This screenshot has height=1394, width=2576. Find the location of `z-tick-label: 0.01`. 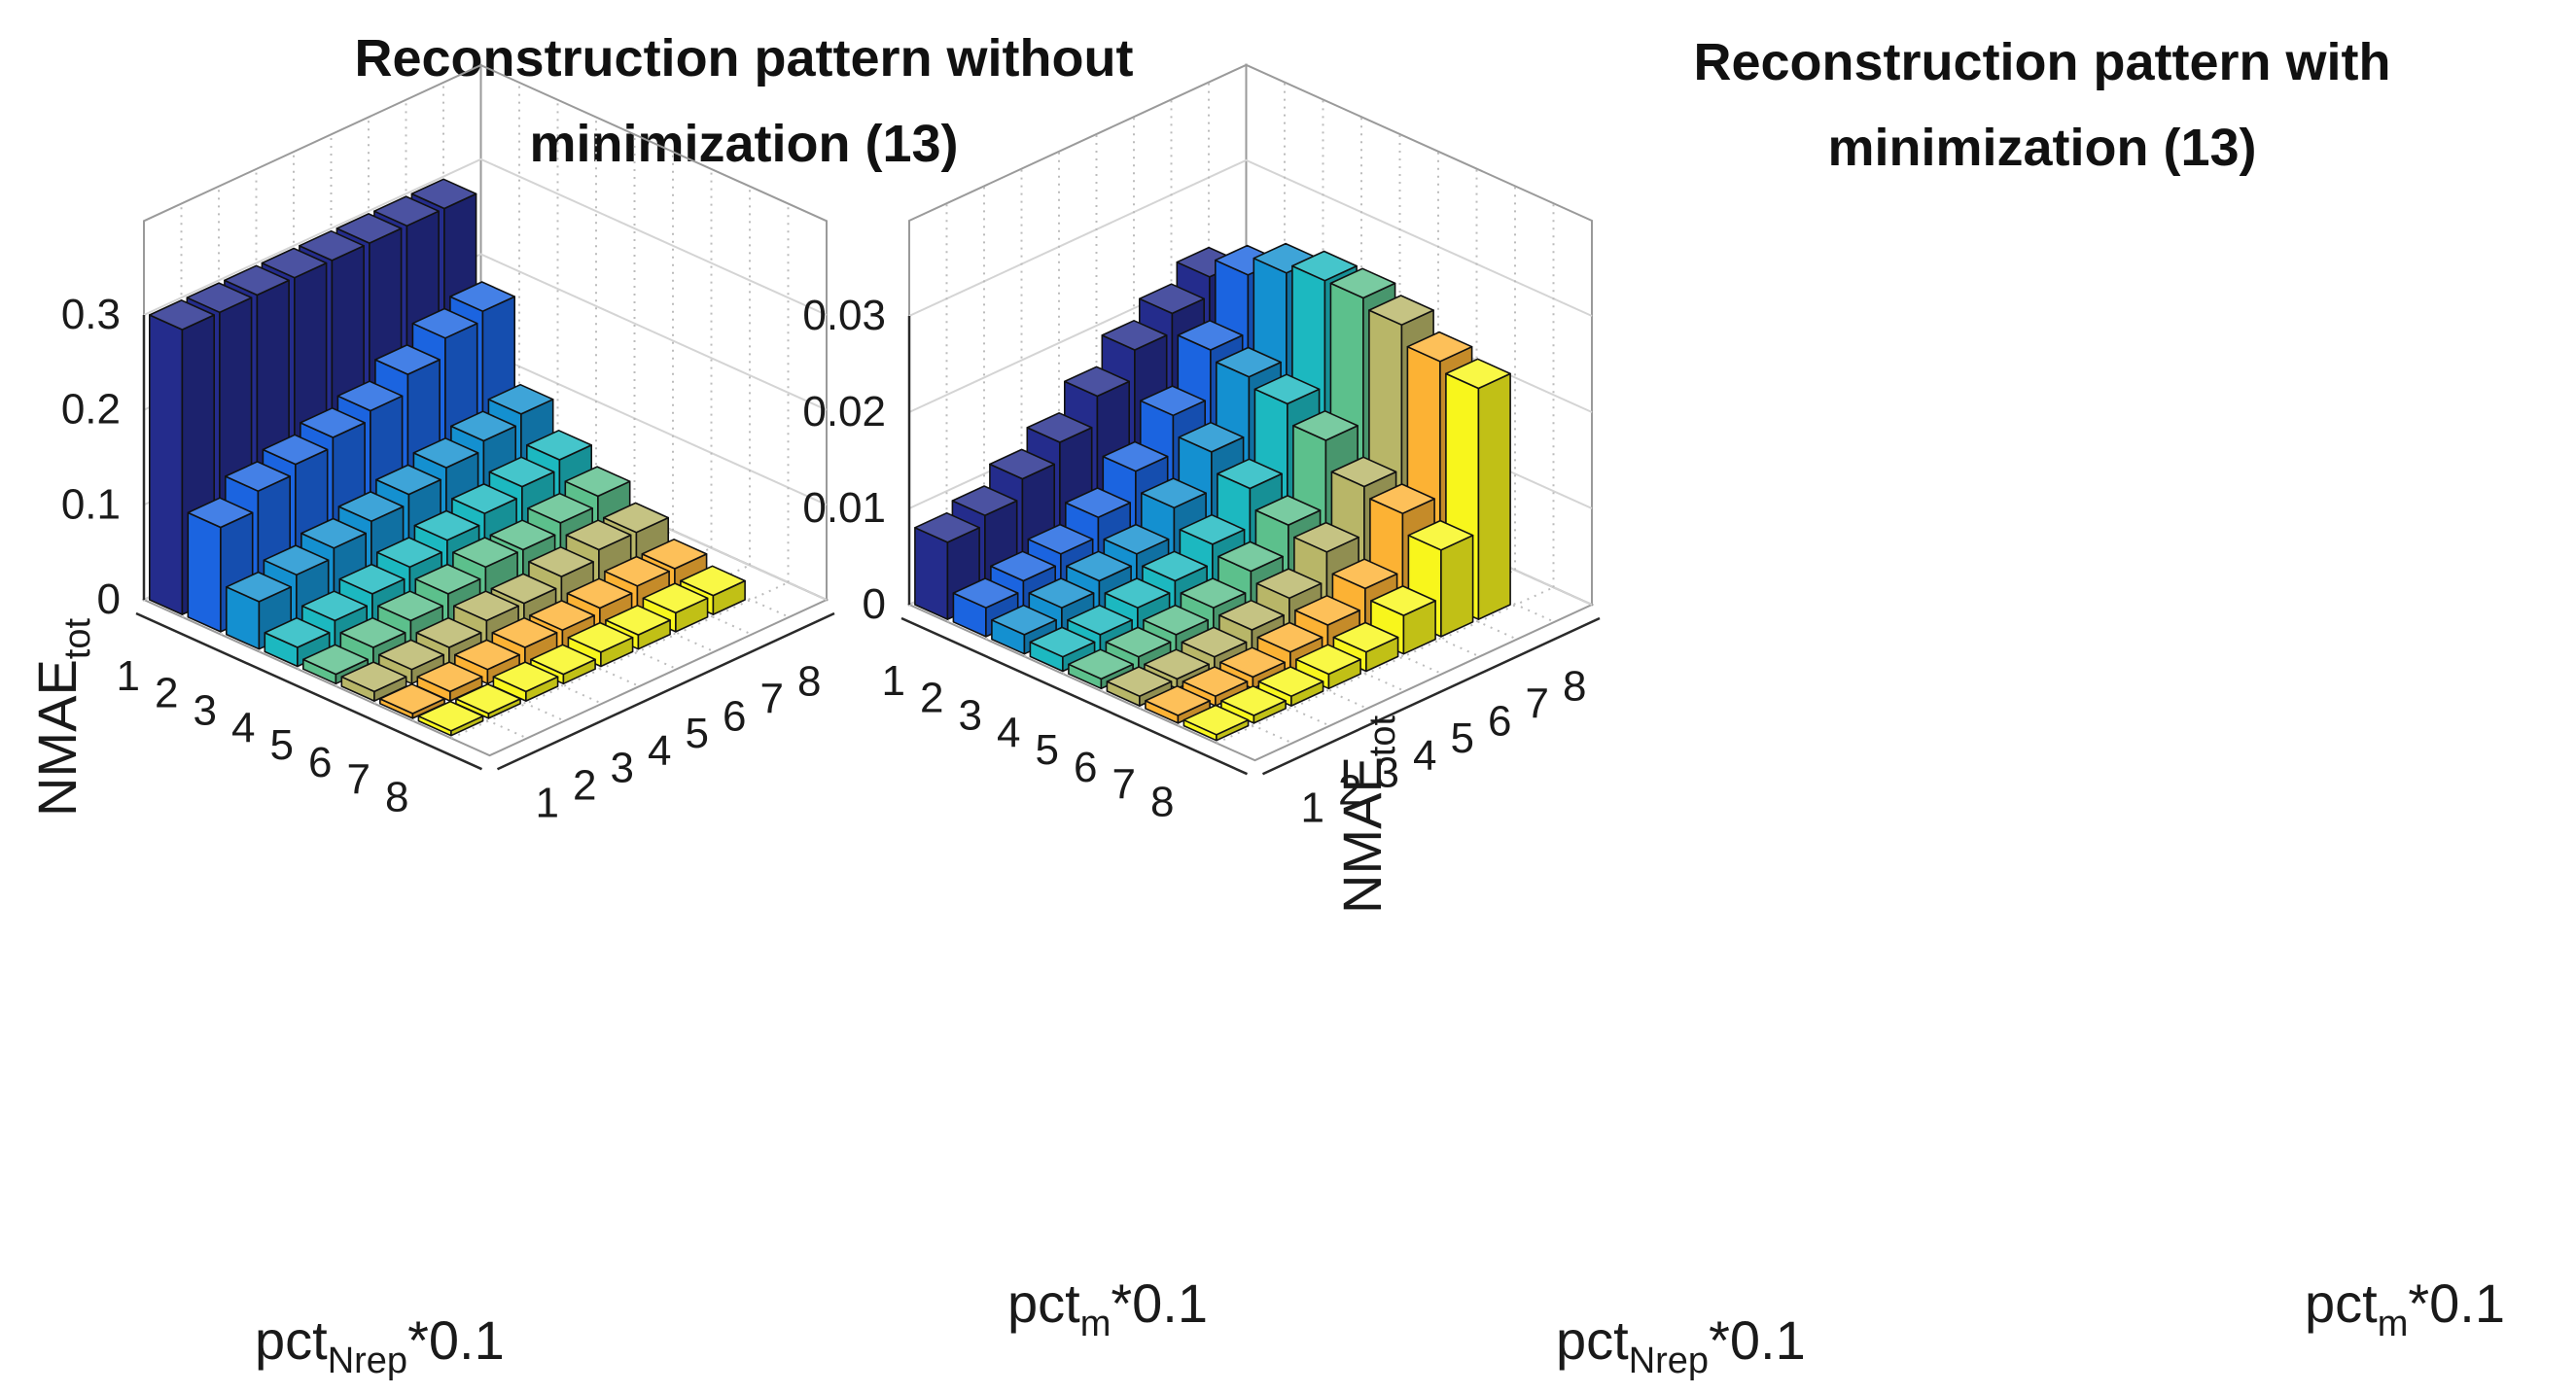

z-tick-label: 0.01 is located at coordinates (844, 508).